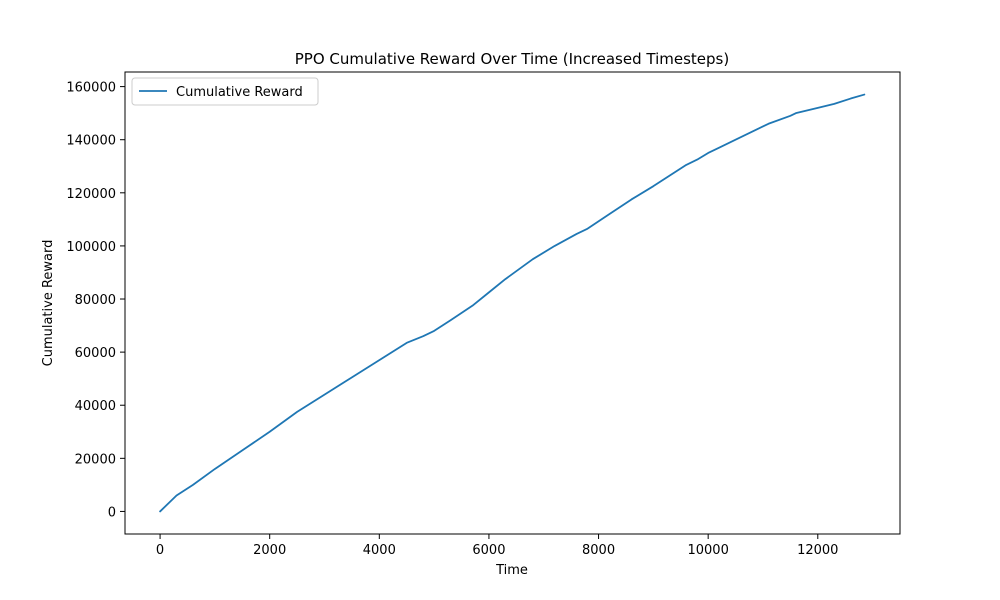 The image size is (1000, 600). I want to click on x-axis-label: Time, so click(511, 570).